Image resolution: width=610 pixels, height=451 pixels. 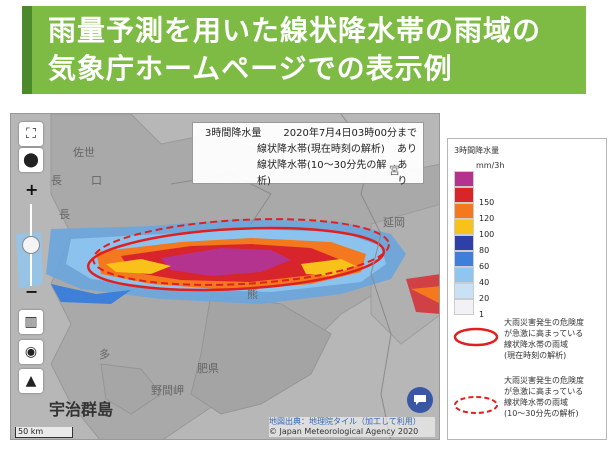 What do you see at coordinates (484, 282) in the screenshot?
I see `legend-tick-label: 40` at bounding box center [484, 282].